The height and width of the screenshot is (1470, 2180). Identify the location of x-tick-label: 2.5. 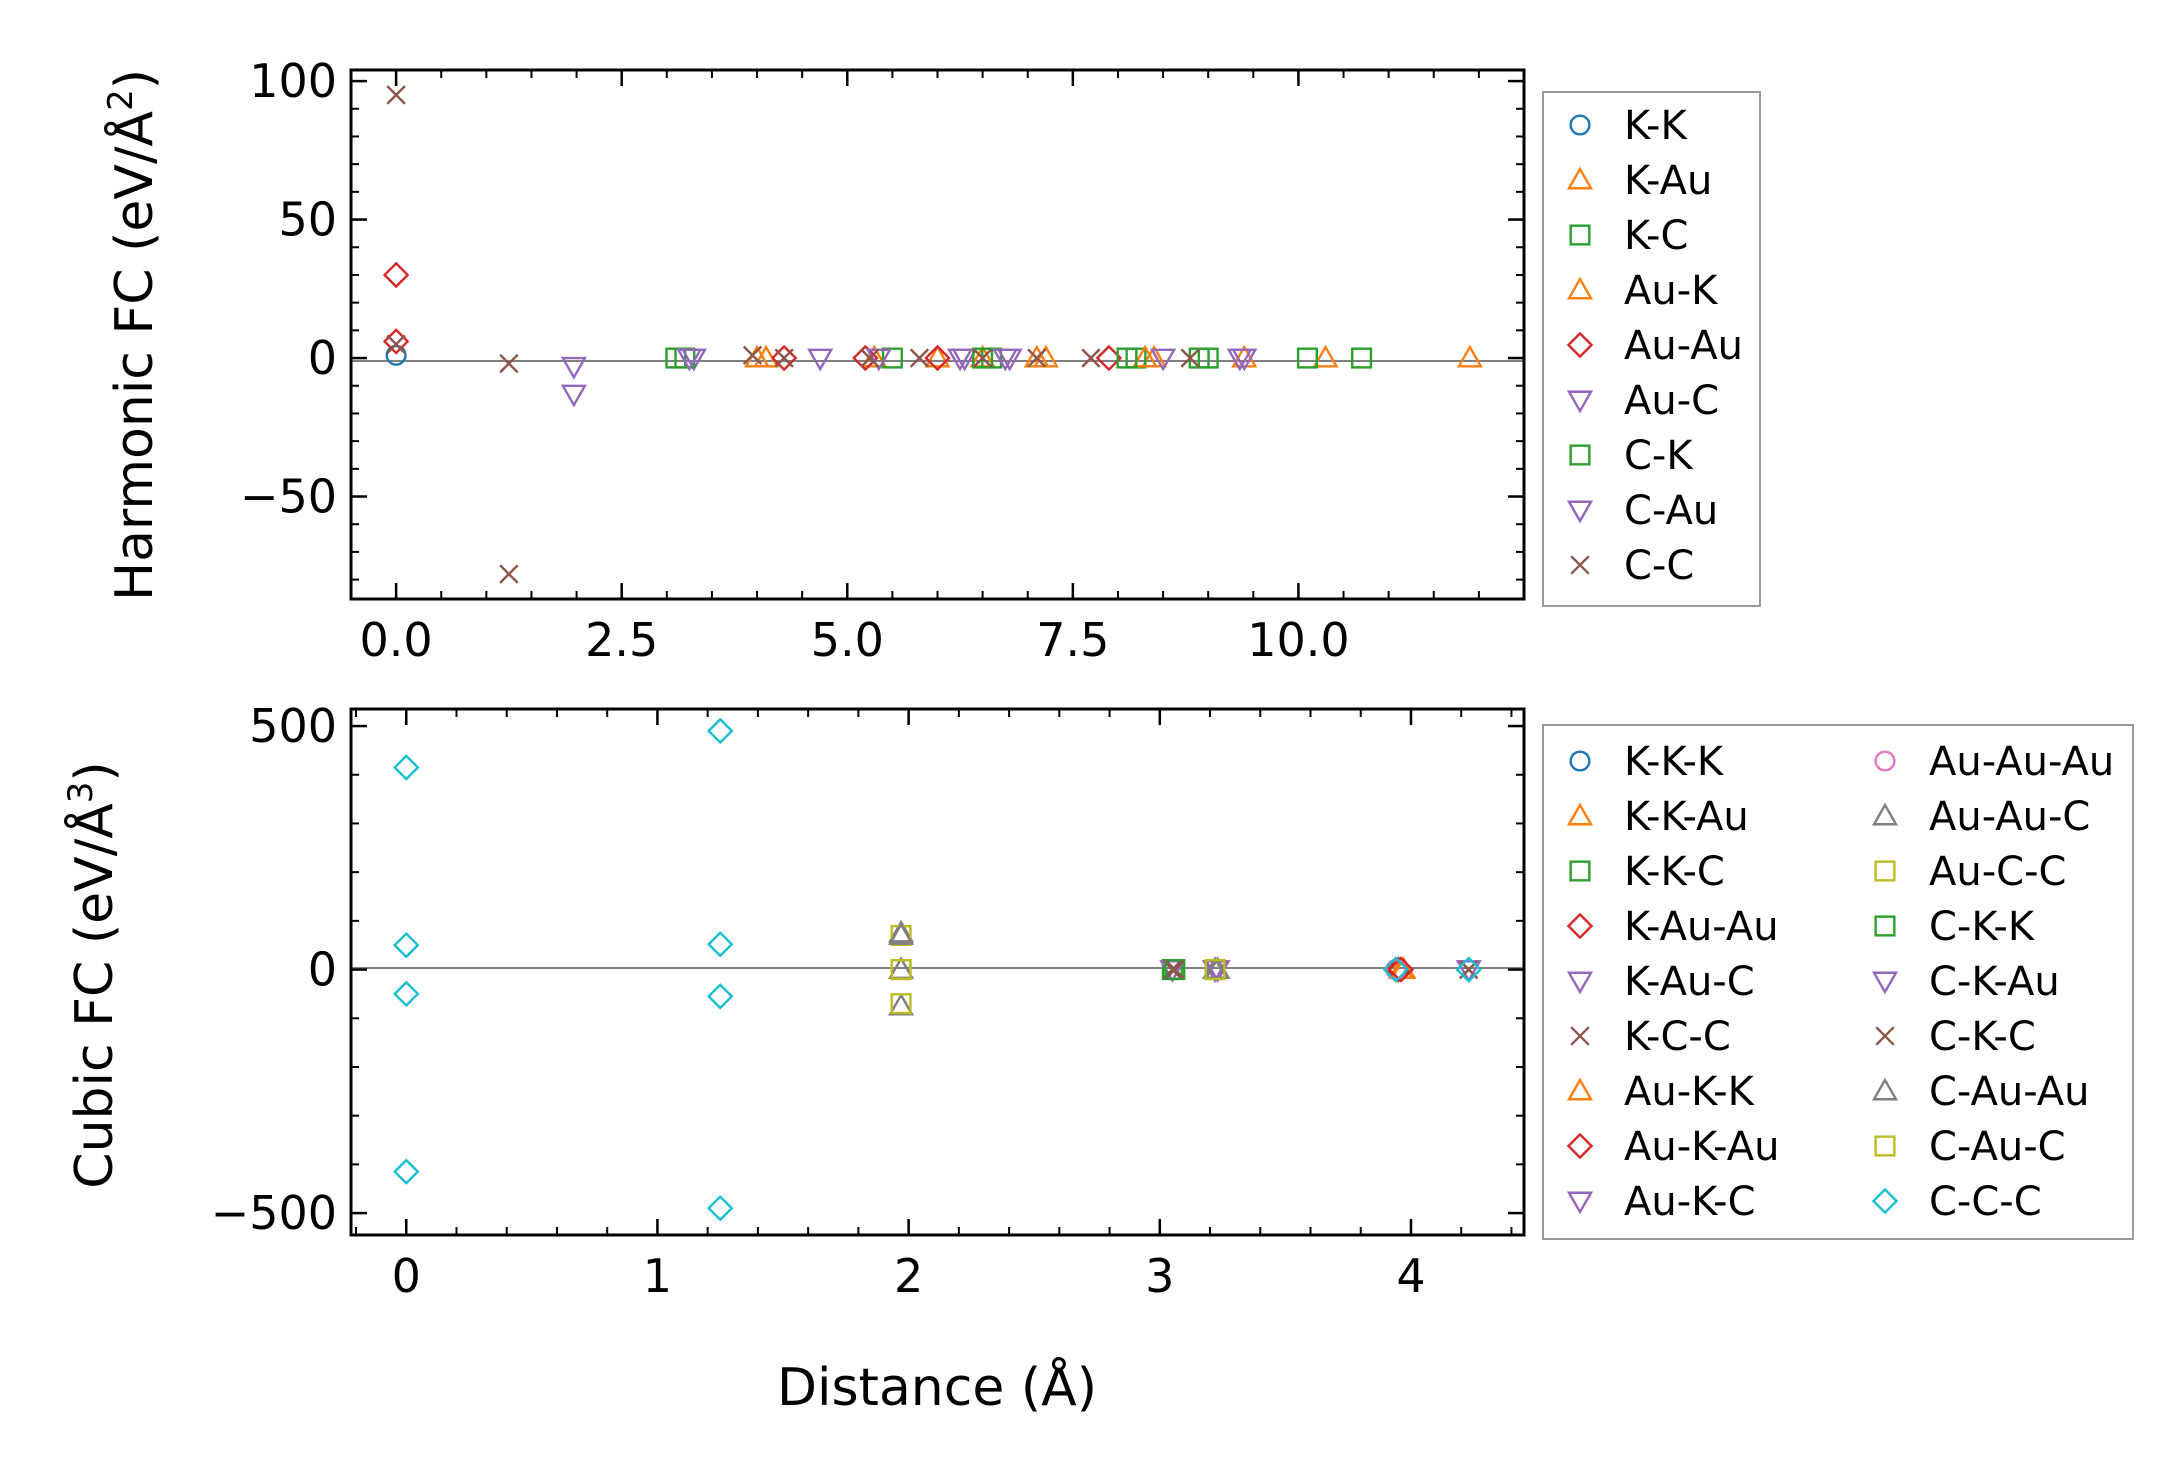
(621, 640).